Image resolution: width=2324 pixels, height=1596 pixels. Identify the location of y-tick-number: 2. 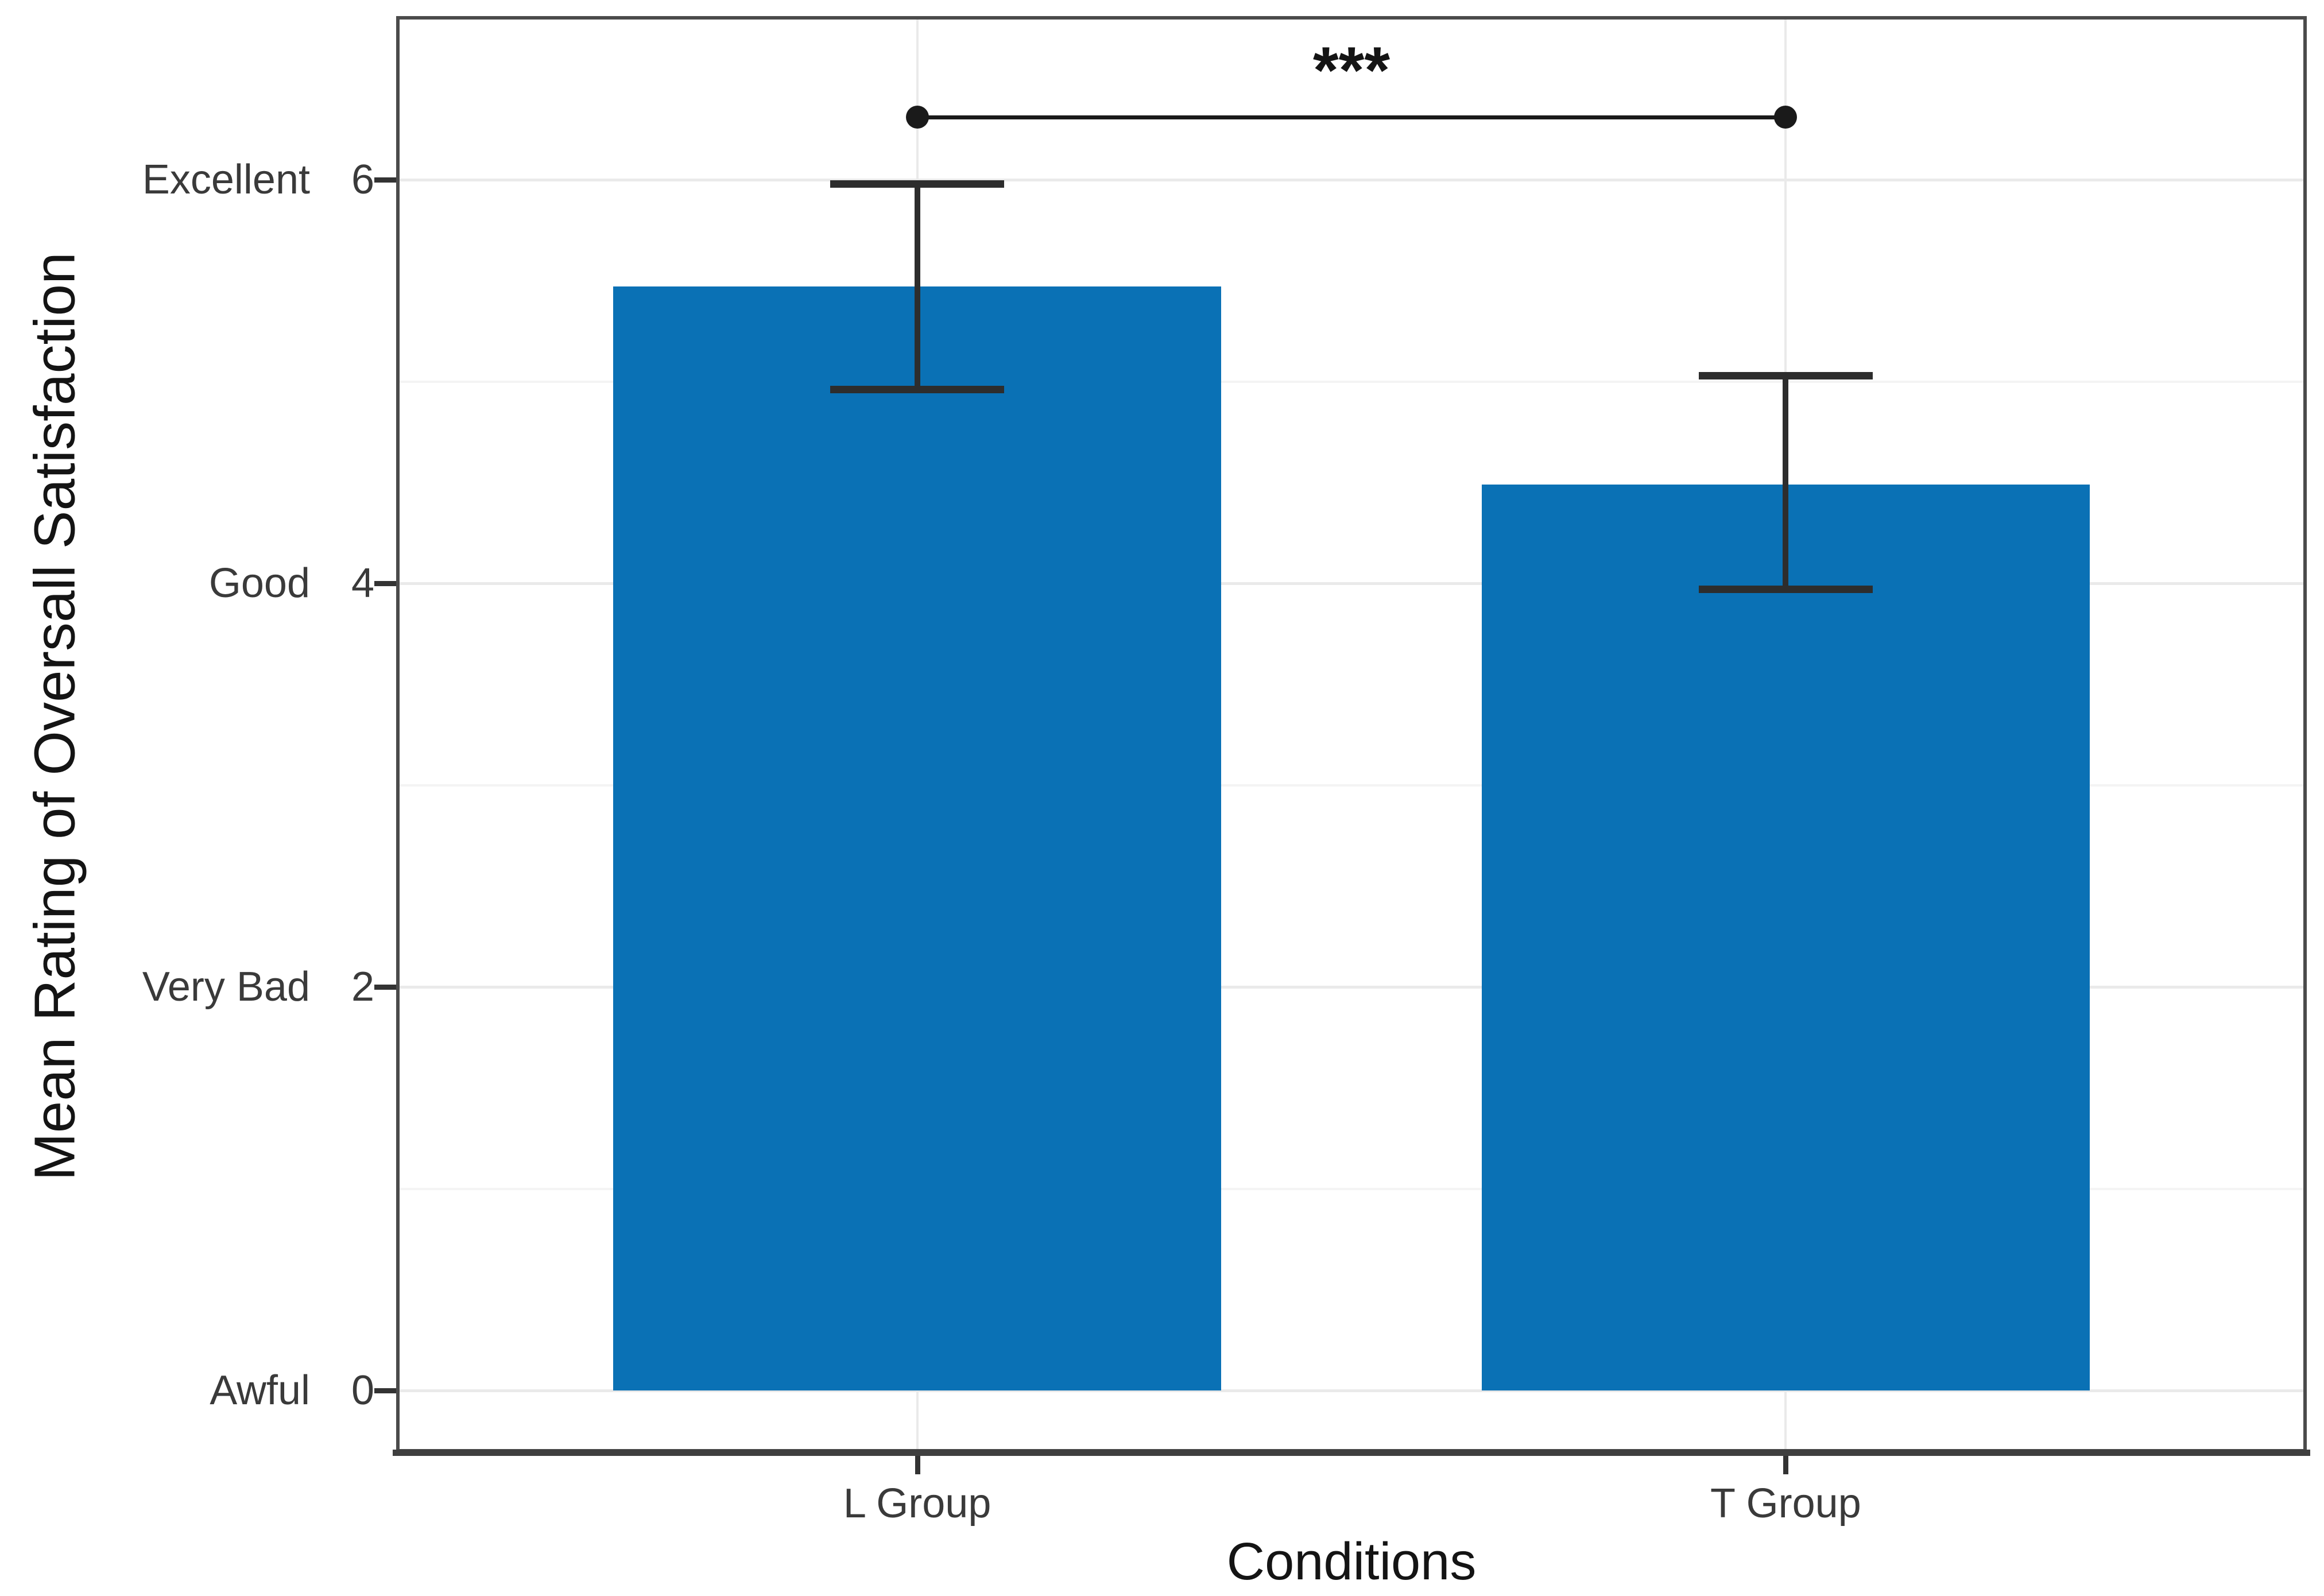
(362, 987).